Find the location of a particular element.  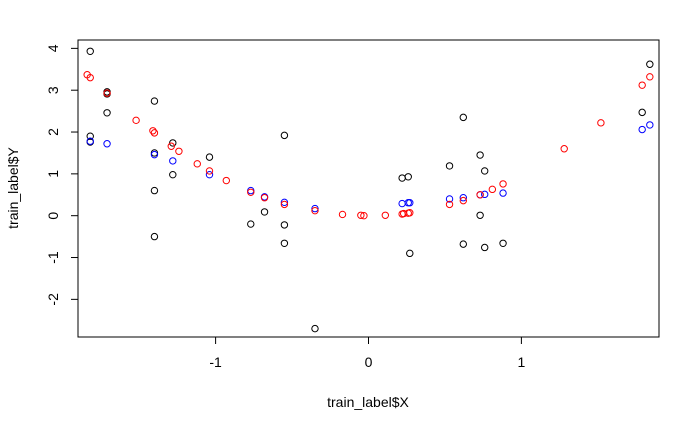

y-tick-label: -2 is located at coordinates (53, 299).